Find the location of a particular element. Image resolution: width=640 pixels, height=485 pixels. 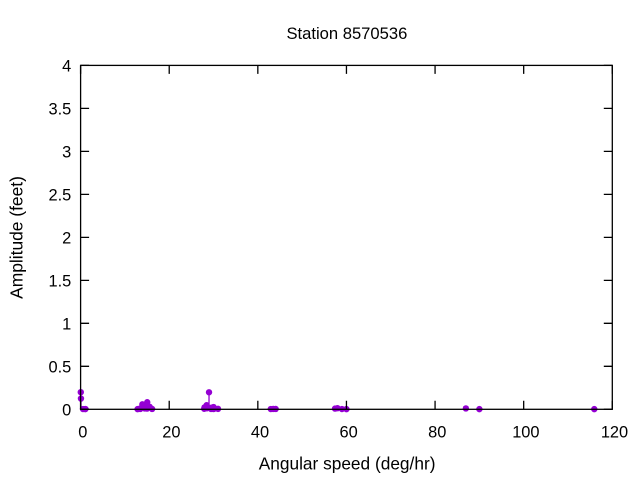

svg-text: 3.5 is located at coordinates (60, 109).